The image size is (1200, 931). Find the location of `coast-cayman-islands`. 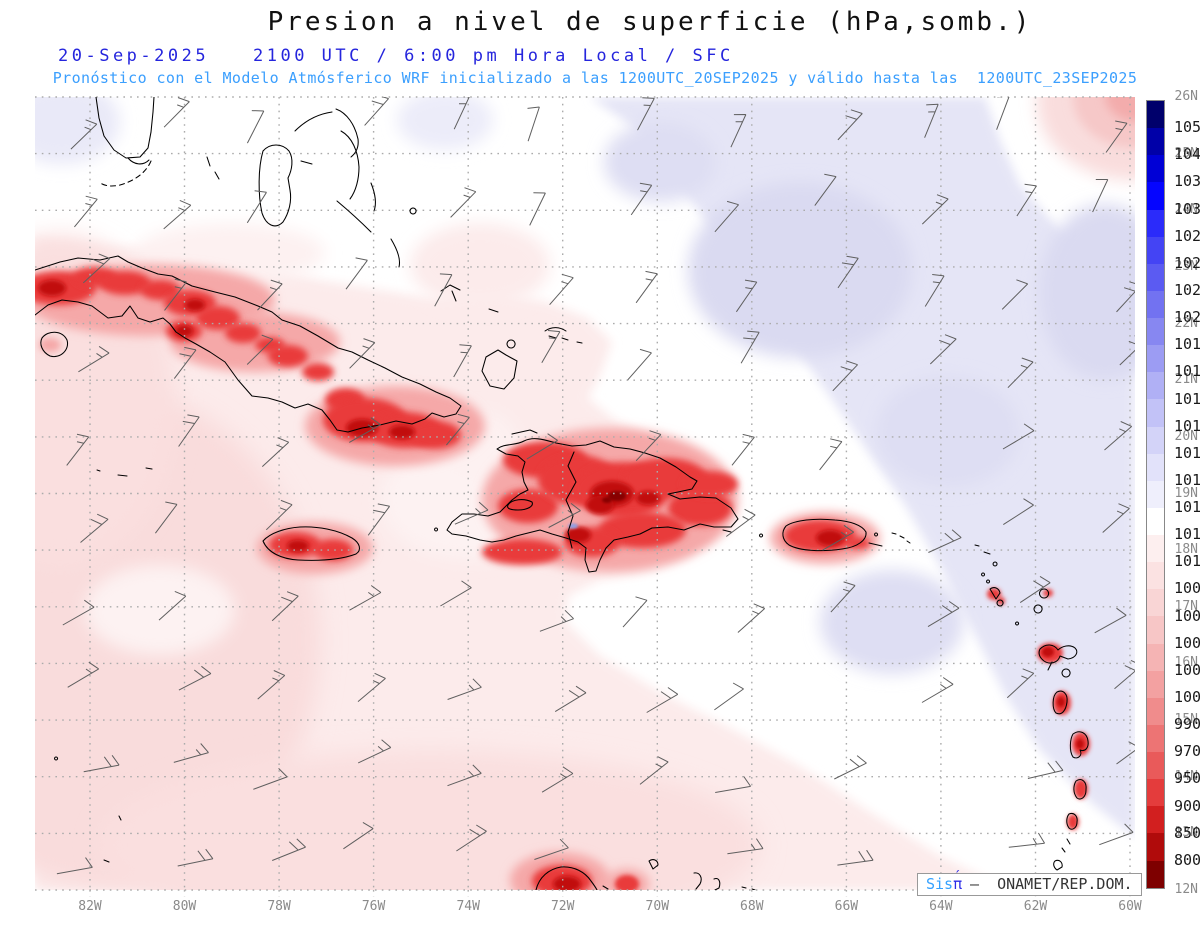

coast-cayman-islands is located at coordinates (124, 472).